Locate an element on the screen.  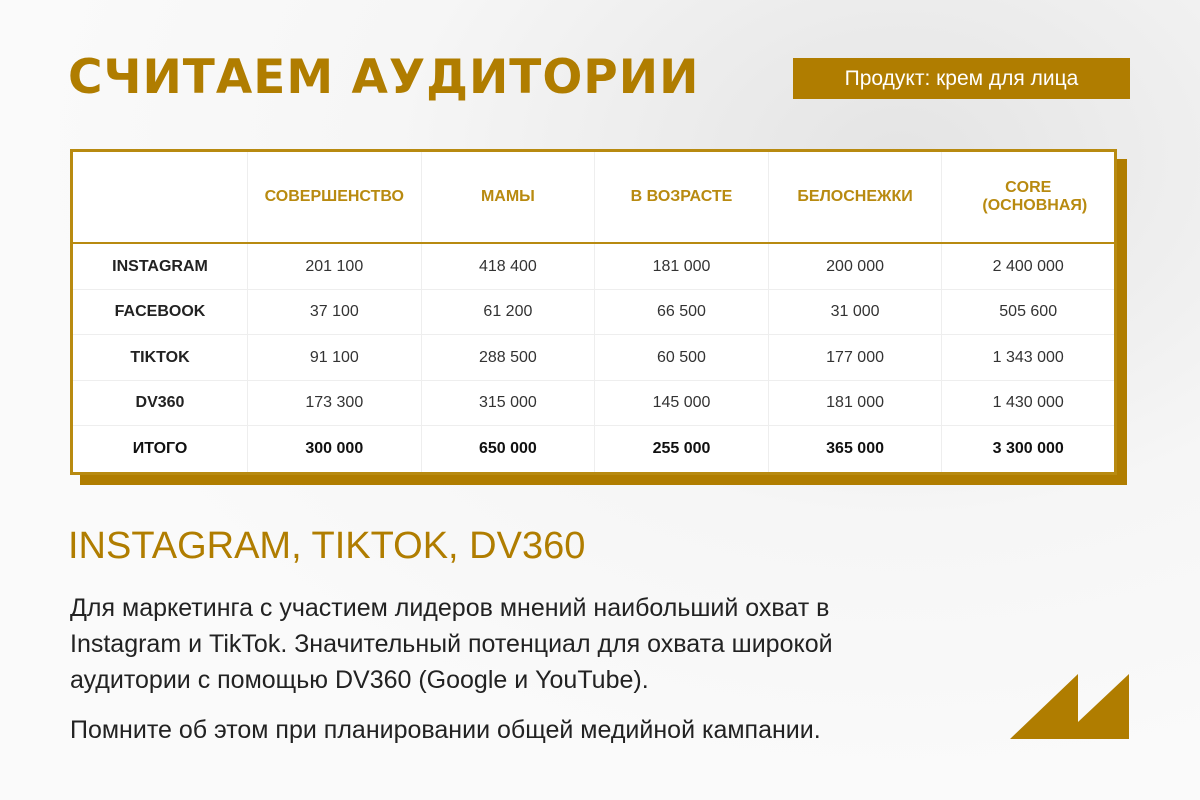
row-label: ИТОГО is located at coordinates (159, 449).